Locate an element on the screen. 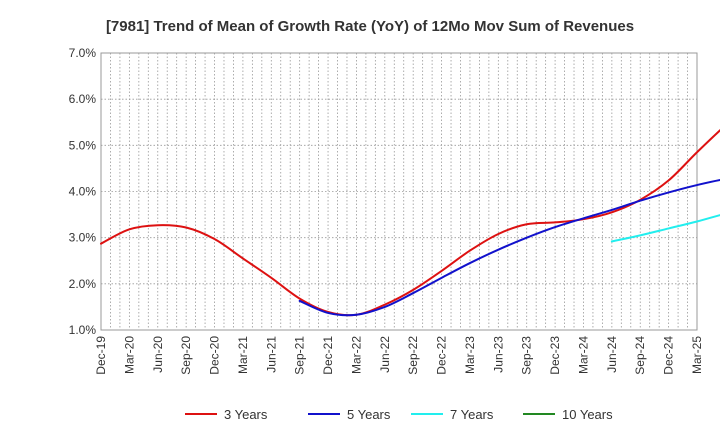  x-tick-label: Dec-20 is located at coordinates (215, 355).